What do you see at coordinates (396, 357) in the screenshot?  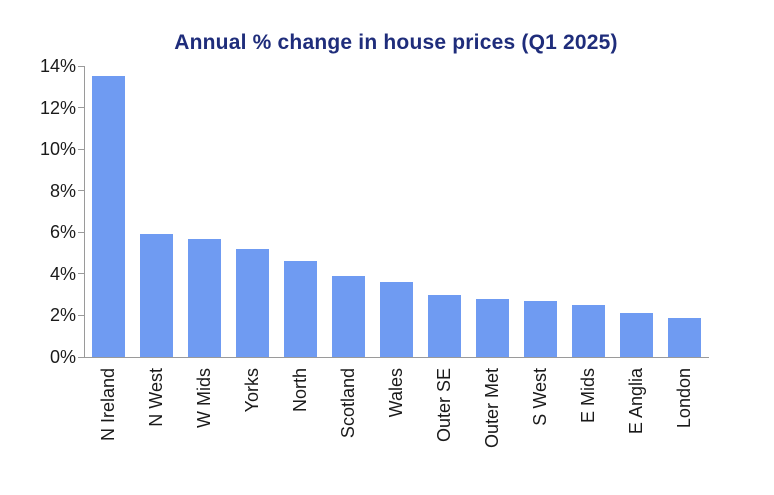 I see `x-axis-line` at bounding box center [396, 357].